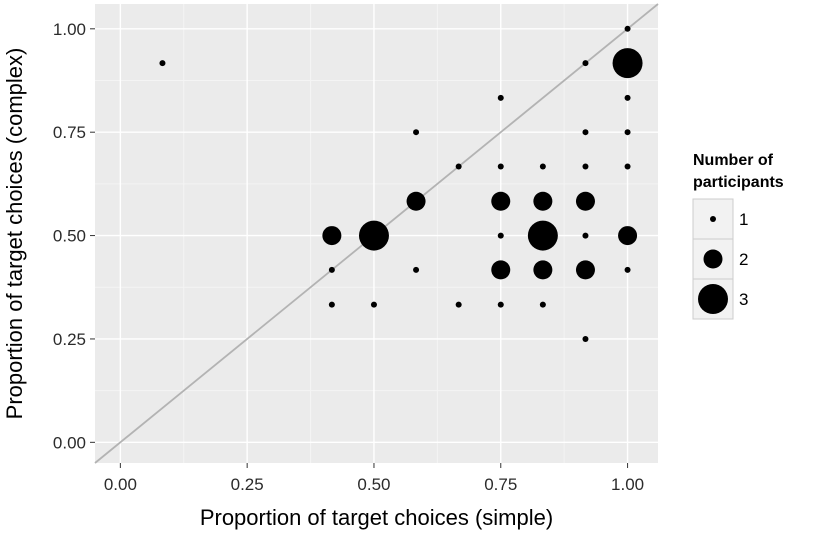 The width and height of the screenshot is (826, 537). Describe the element at coordinates (738, 182) in the screenshot. I see `legend-title: participants` at that location.